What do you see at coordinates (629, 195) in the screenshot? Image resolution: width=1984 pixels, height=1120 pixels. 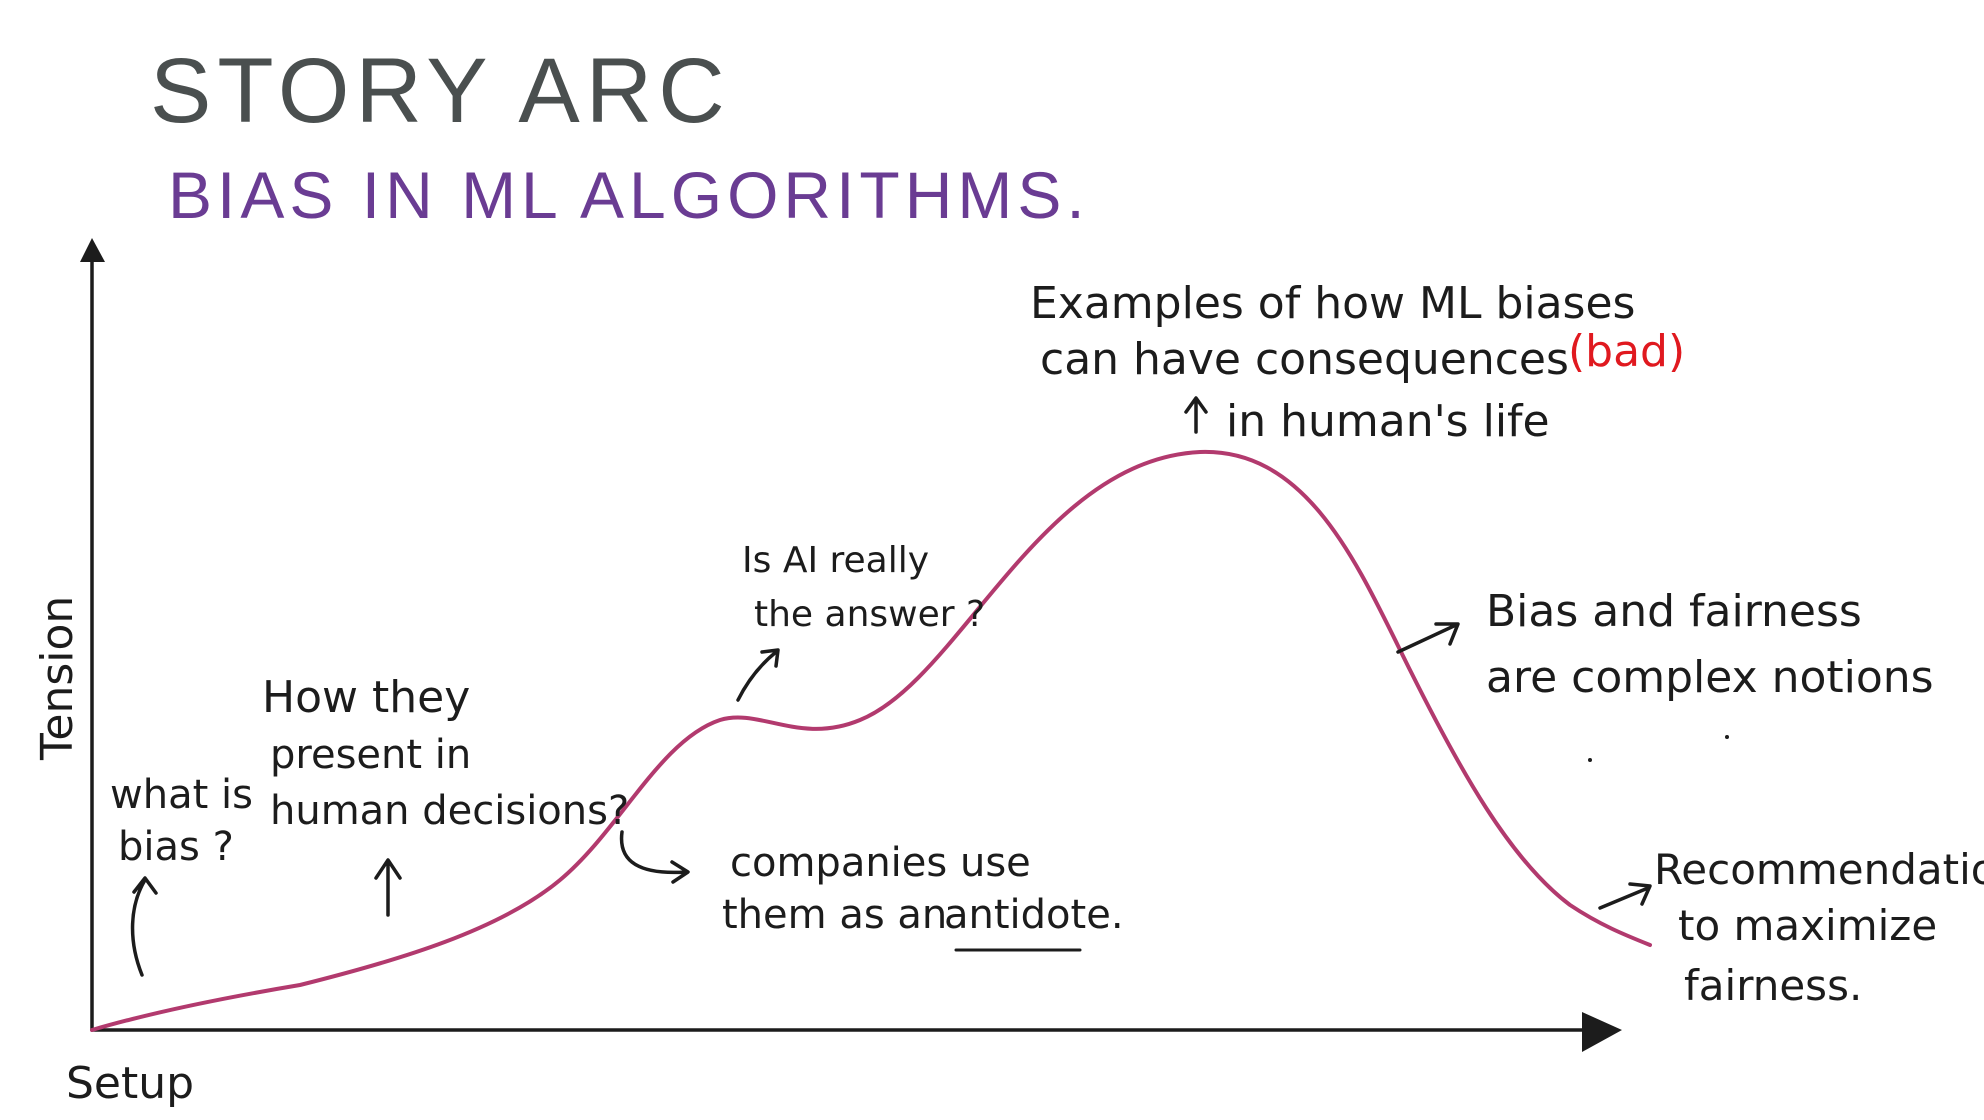 I see `diagram-subtitle: BIAS IN ML ALGORITHMS.` at bounding box center [629, 195].